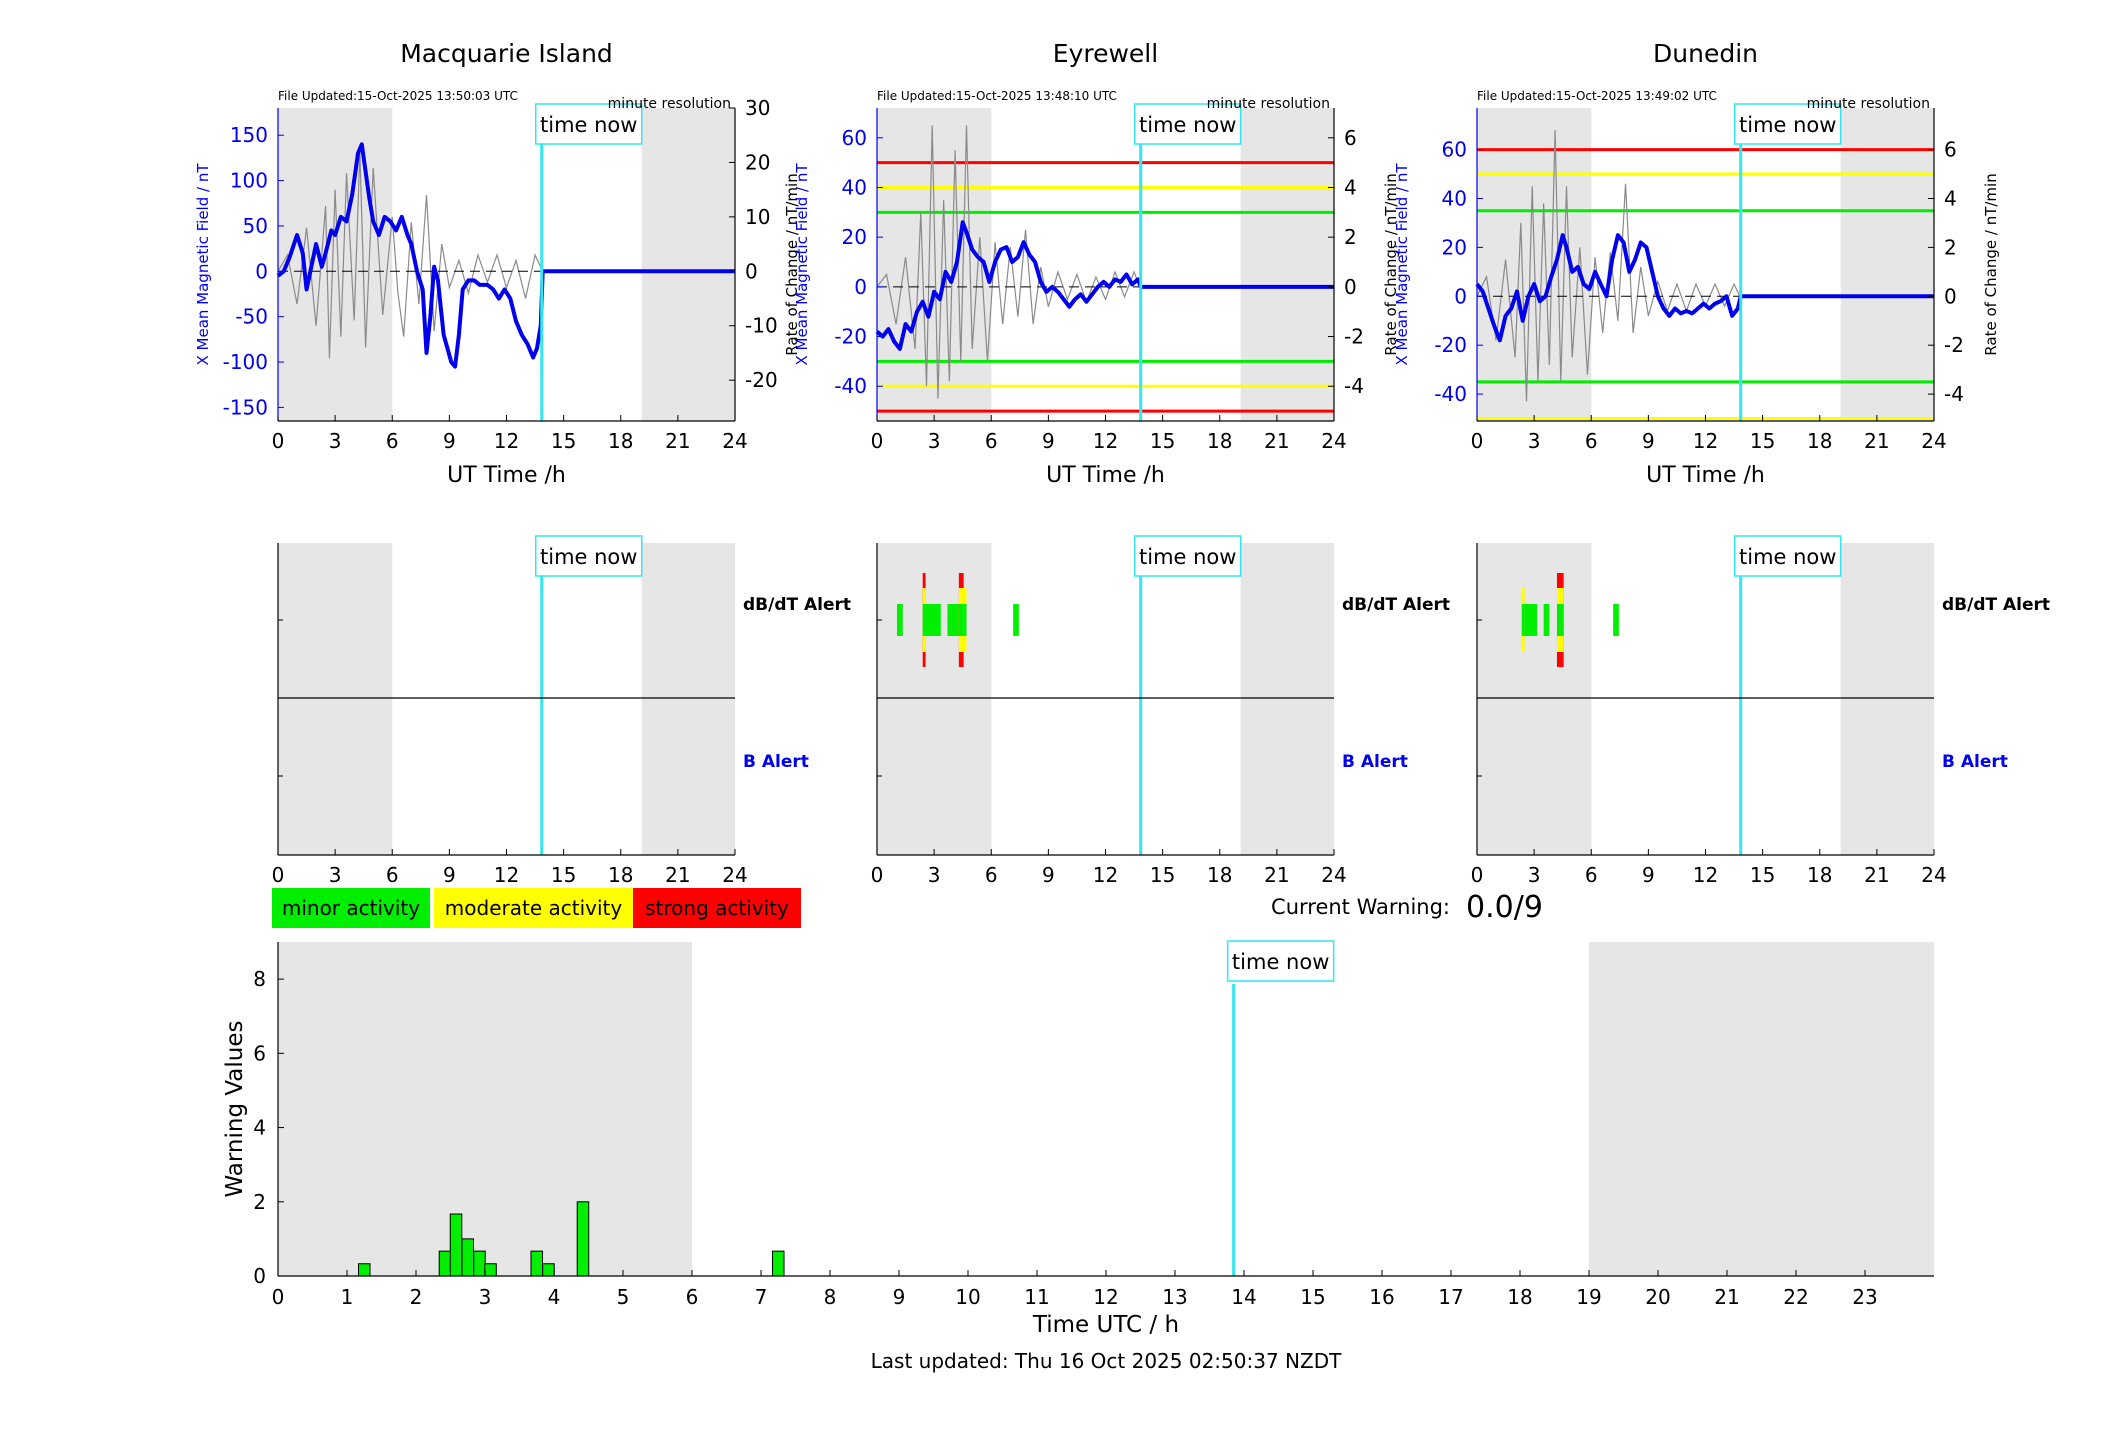  Describe the element at coordinates (761, 1297) in the screenshot. I see `x-tick-label: 7` at that location.